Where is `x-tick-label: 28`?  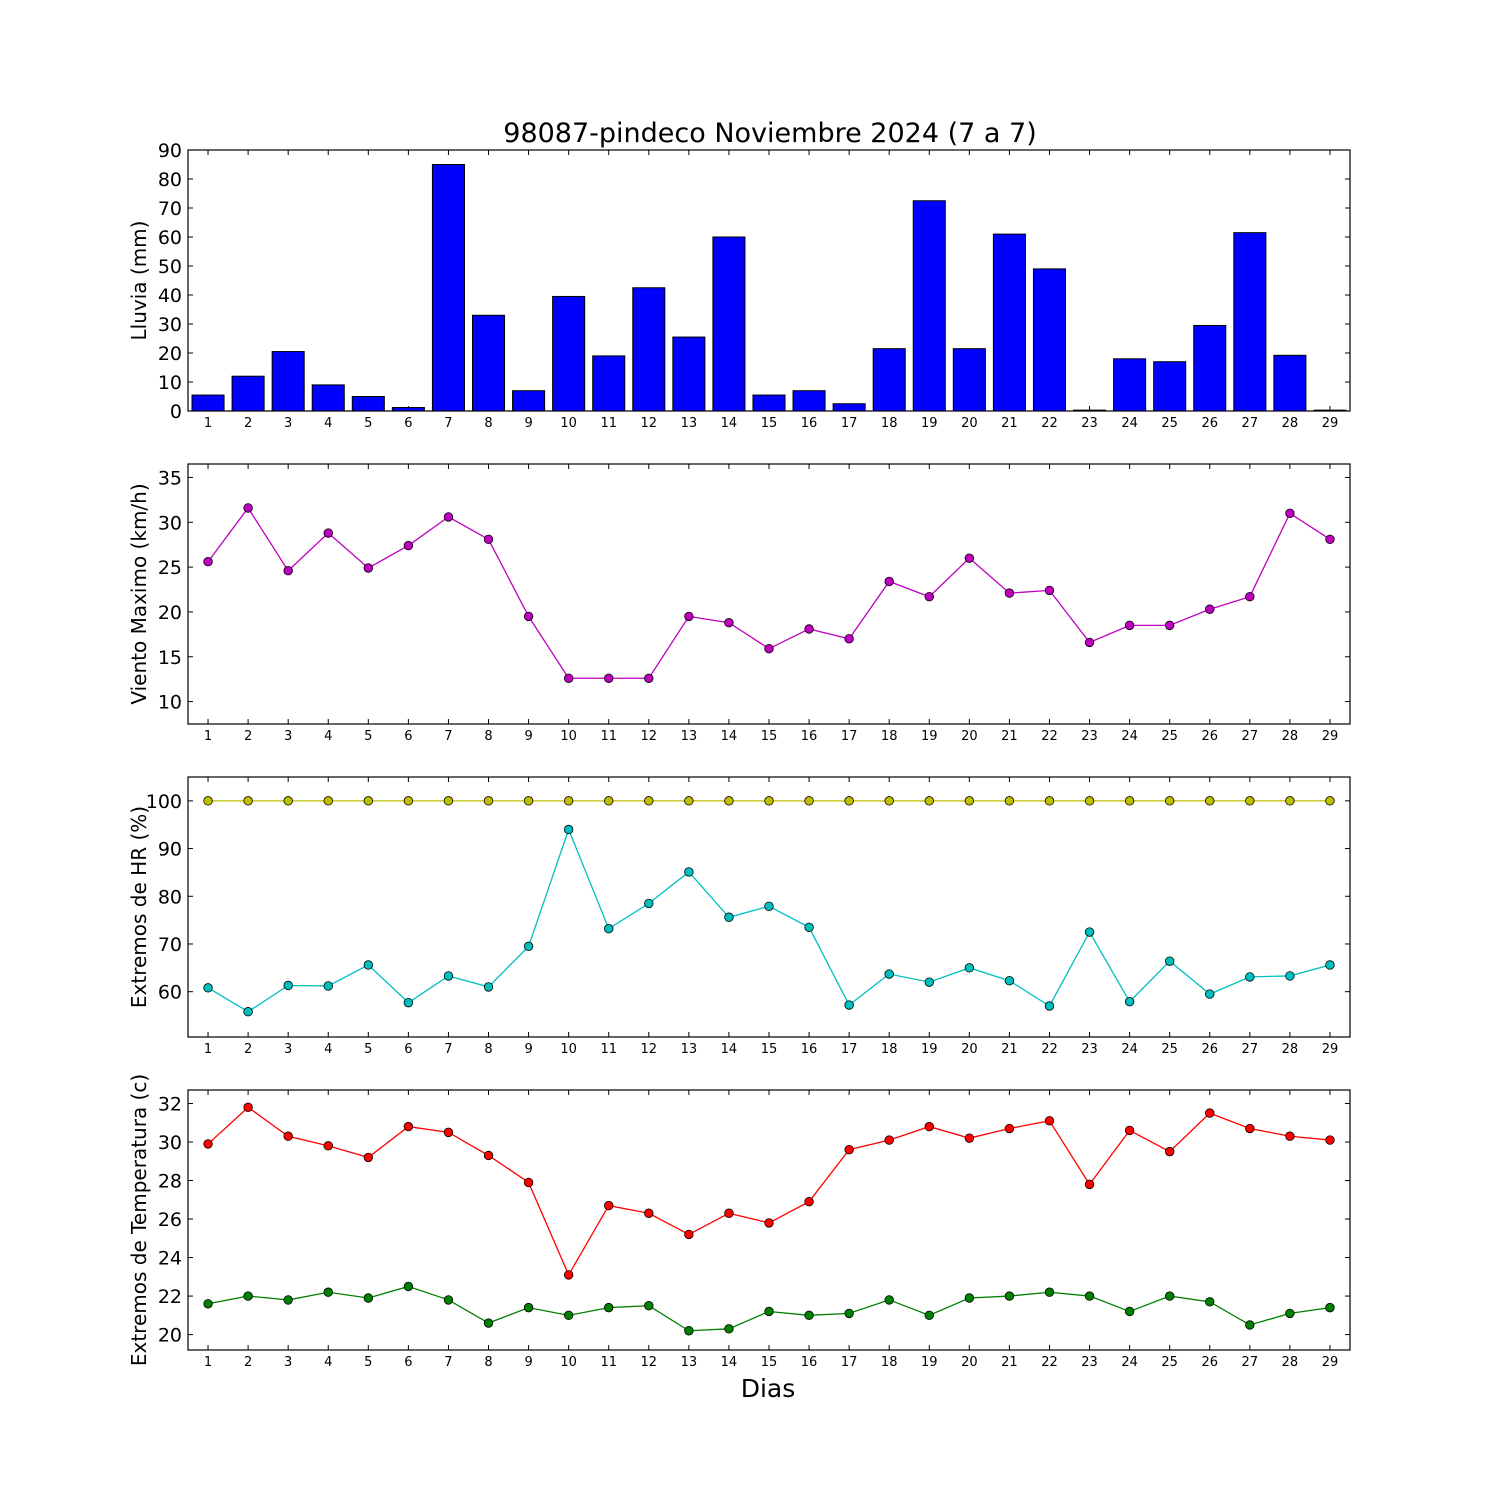 x-tick-label: 28 is located at coordinates (1290, 1362).